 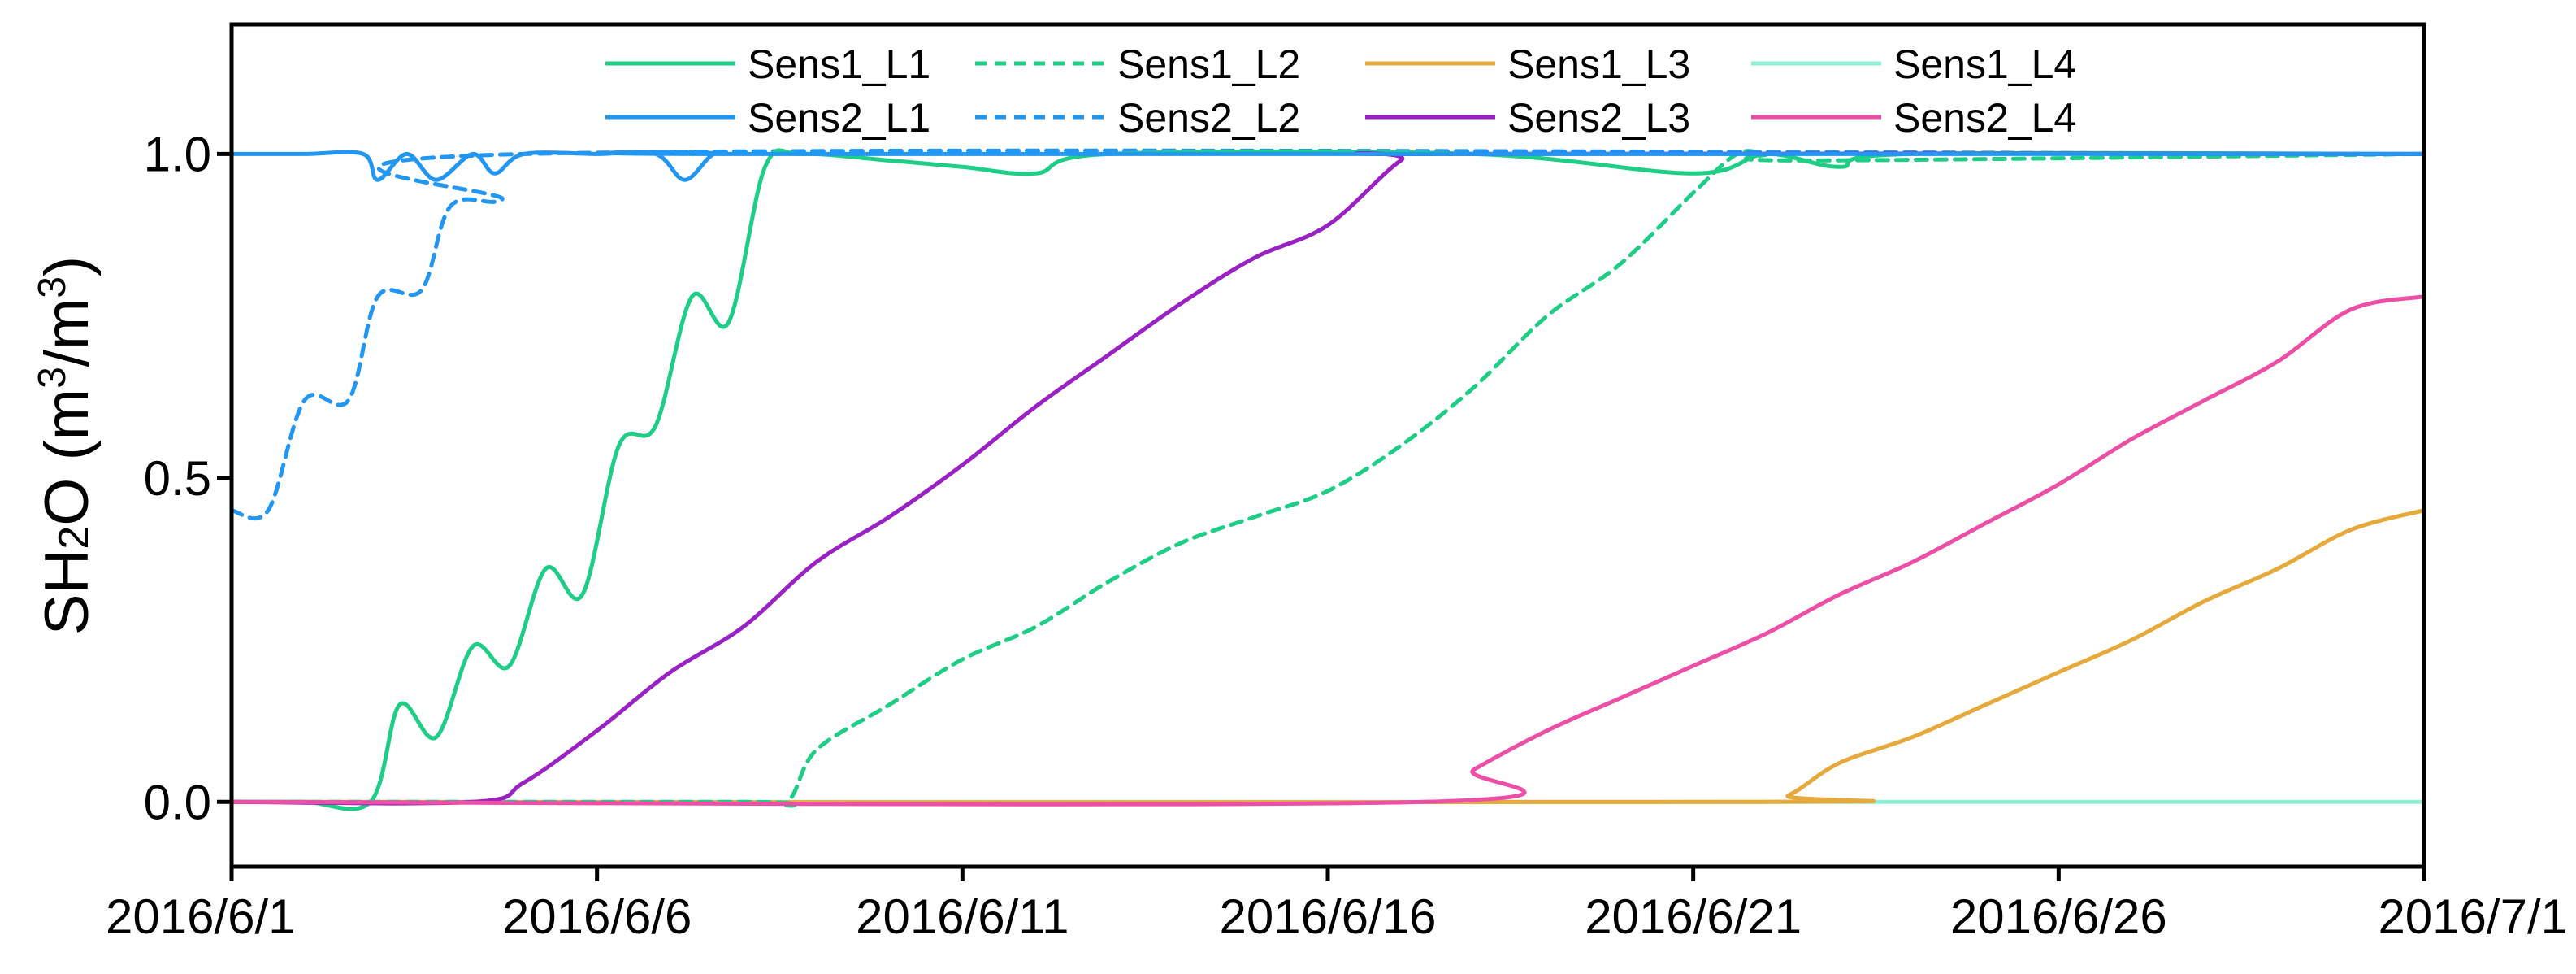 What do you see at coordinates (2473, 917) in the screenshot?
I see `x-tick-label: 2016/7/1` at bounding box center [2473, 917].